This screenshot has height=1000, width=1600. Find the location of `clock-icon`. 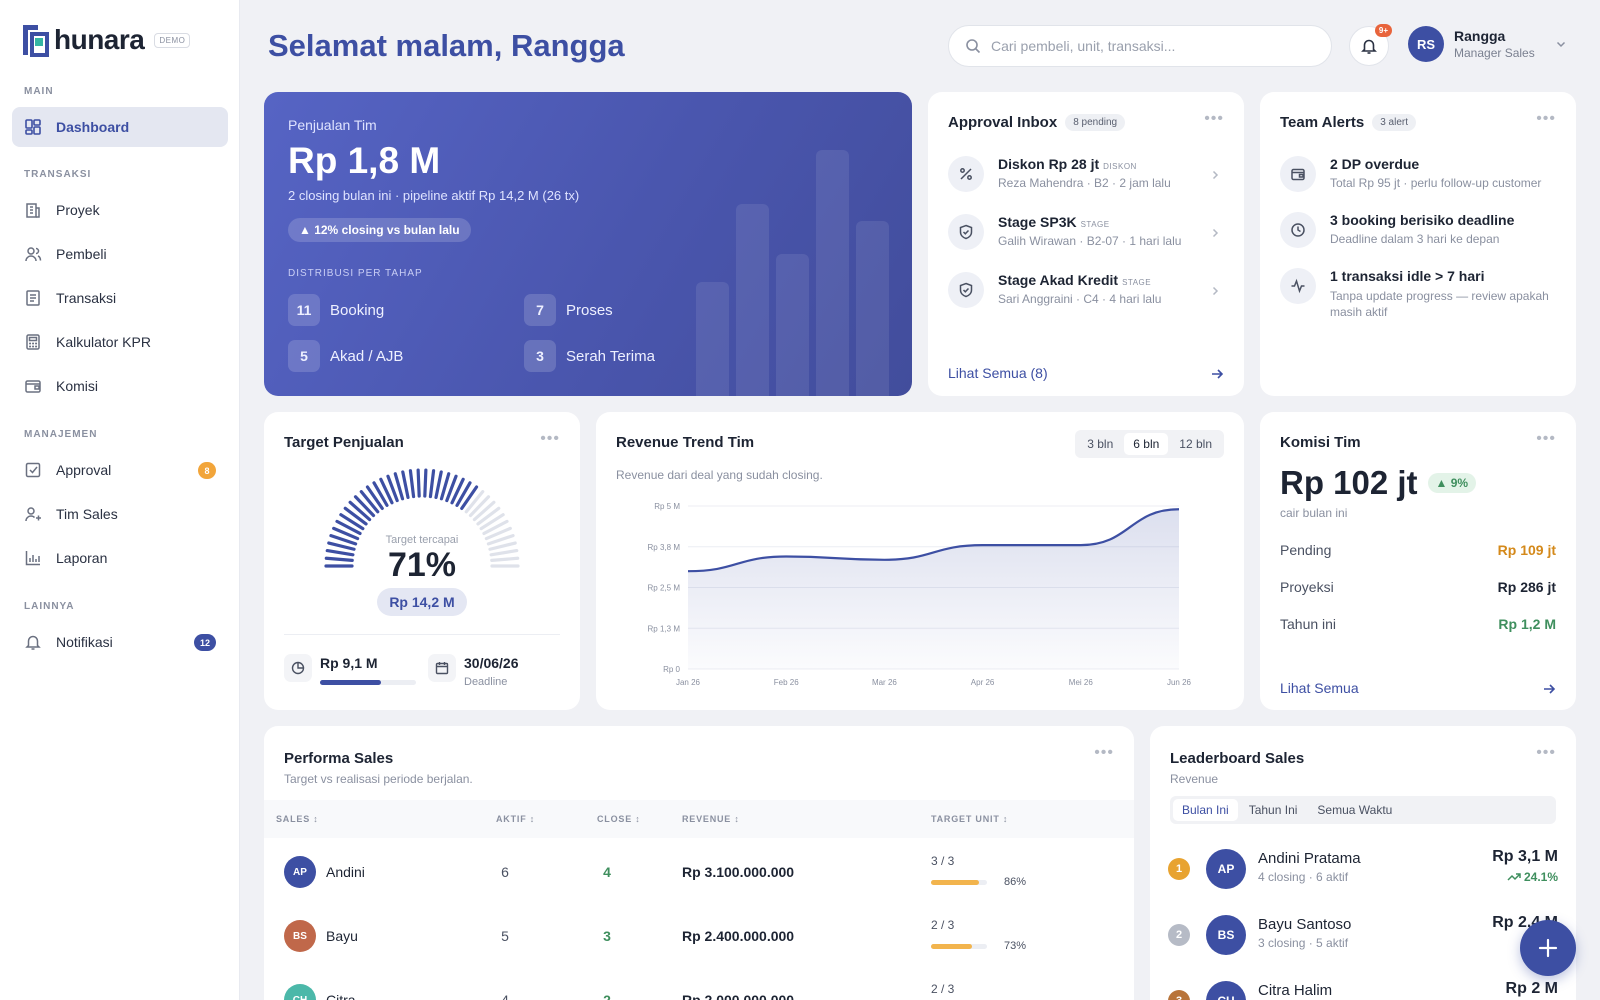

clock-icon is located at coordinates (1298, 230).